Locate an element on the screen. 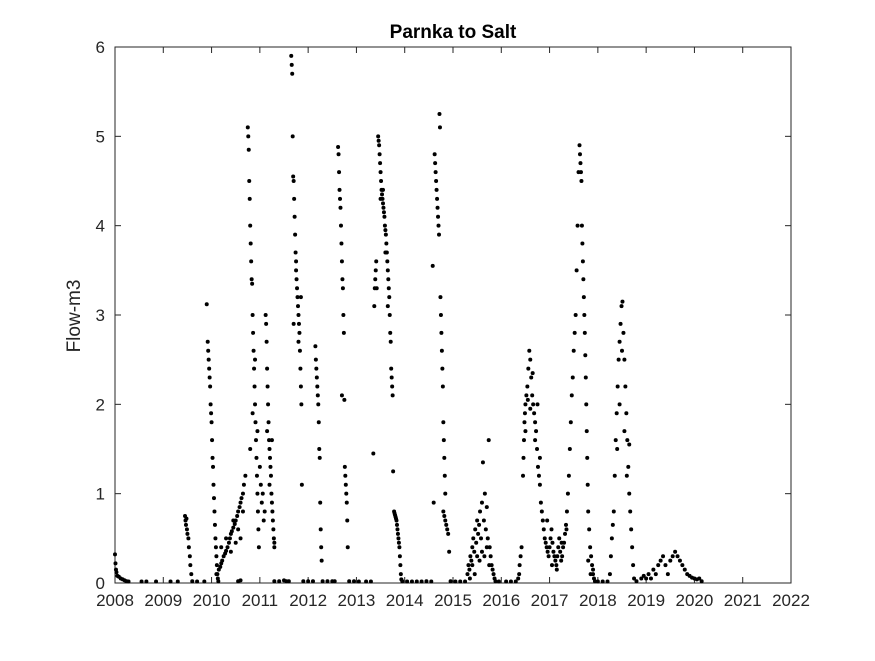 The width and height of the screenshot is (875, 661). x-tick-label: 2014 is located at coordinates (405, 600).